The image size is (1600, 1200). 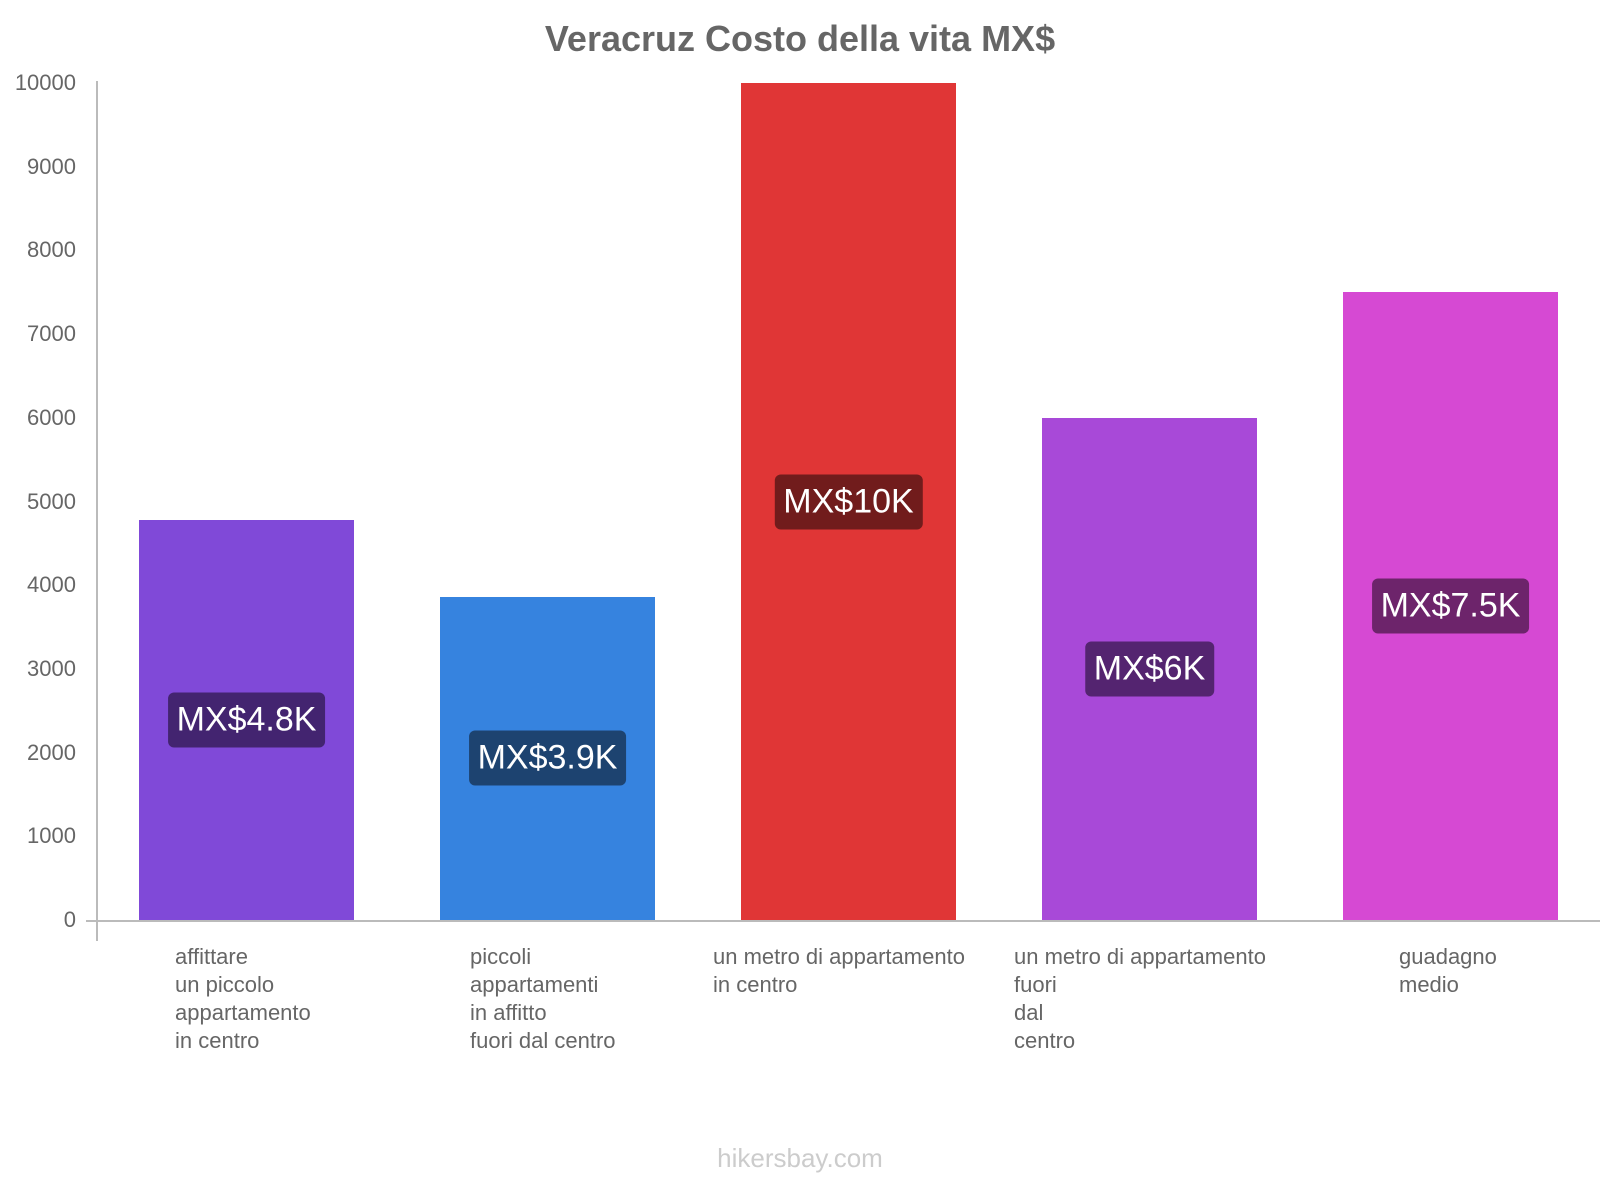 What do you see at coordinates (508, 1012) in the screenshot?
I see `x-category-label-line: in affitto` at bounding box center [508, 1012].